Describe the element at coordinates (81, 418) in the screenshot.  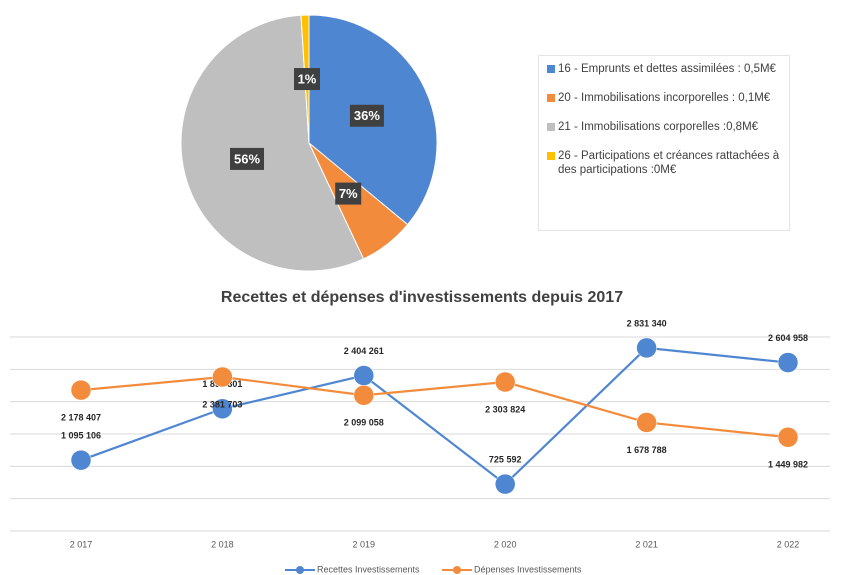
I see `data-label: 2 178 407` at that location.